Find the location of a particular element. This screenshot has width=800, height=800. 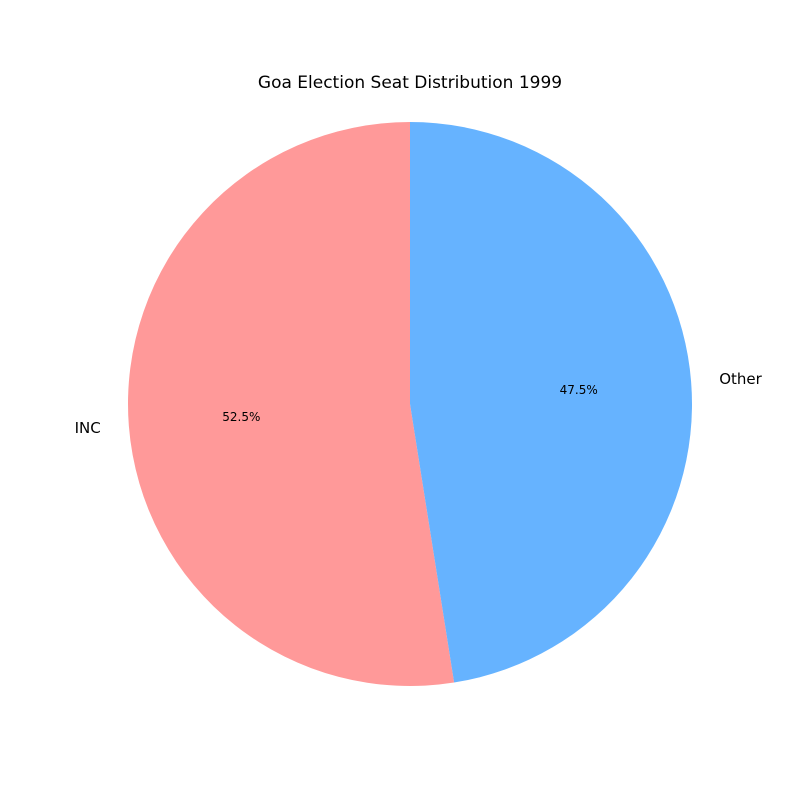

chart-title: Goa Election Seat Distribution 1999 is located at coordinates (410, 83).